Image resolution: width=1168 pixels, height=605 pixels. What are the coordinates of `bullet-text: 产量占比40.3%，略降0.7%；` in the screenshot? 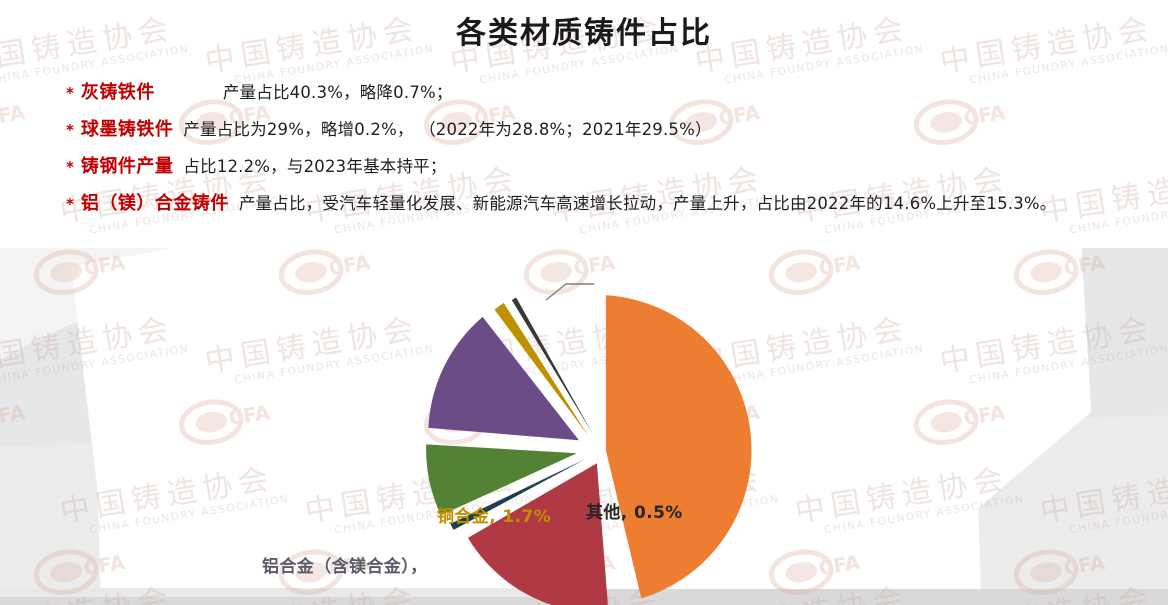 It's located at (337, 92).